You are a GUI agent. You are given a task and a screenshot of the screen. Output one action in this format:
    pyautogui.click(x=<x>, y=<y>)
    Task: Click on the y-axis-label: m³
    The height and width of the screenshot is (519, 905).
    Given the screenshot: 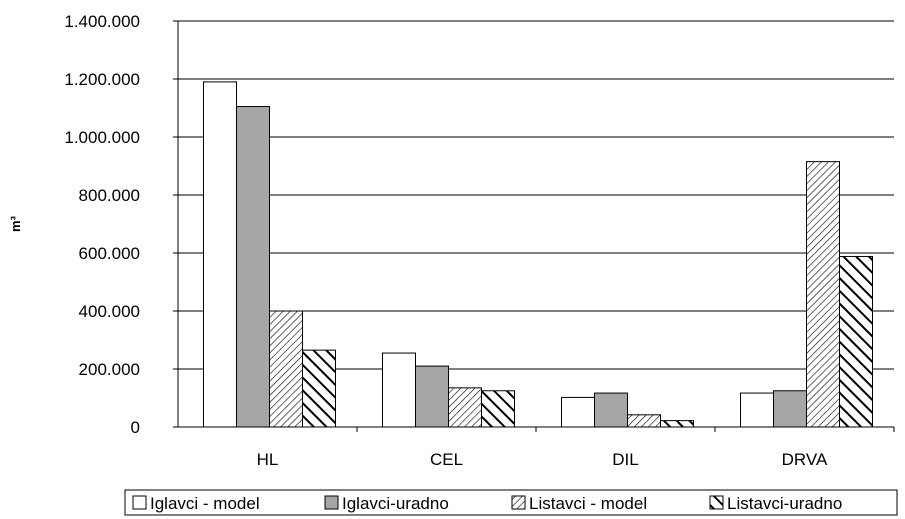 What is the action you would take?
    pyautogui.click(x=15, y=223)
    